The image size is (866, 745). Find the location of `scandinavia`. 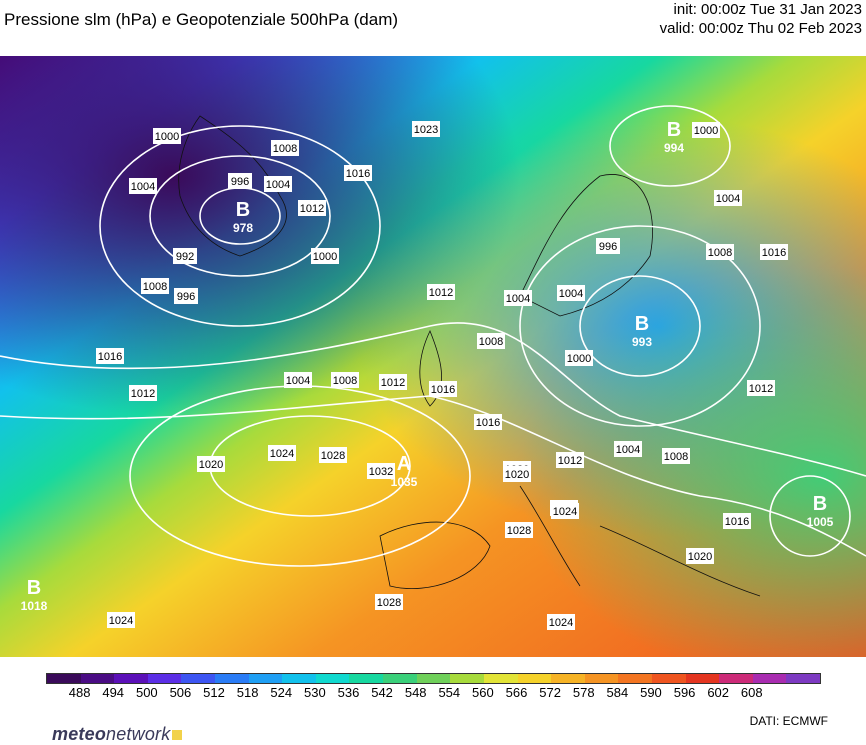

scandinavia is located at coordinates (586, 245).